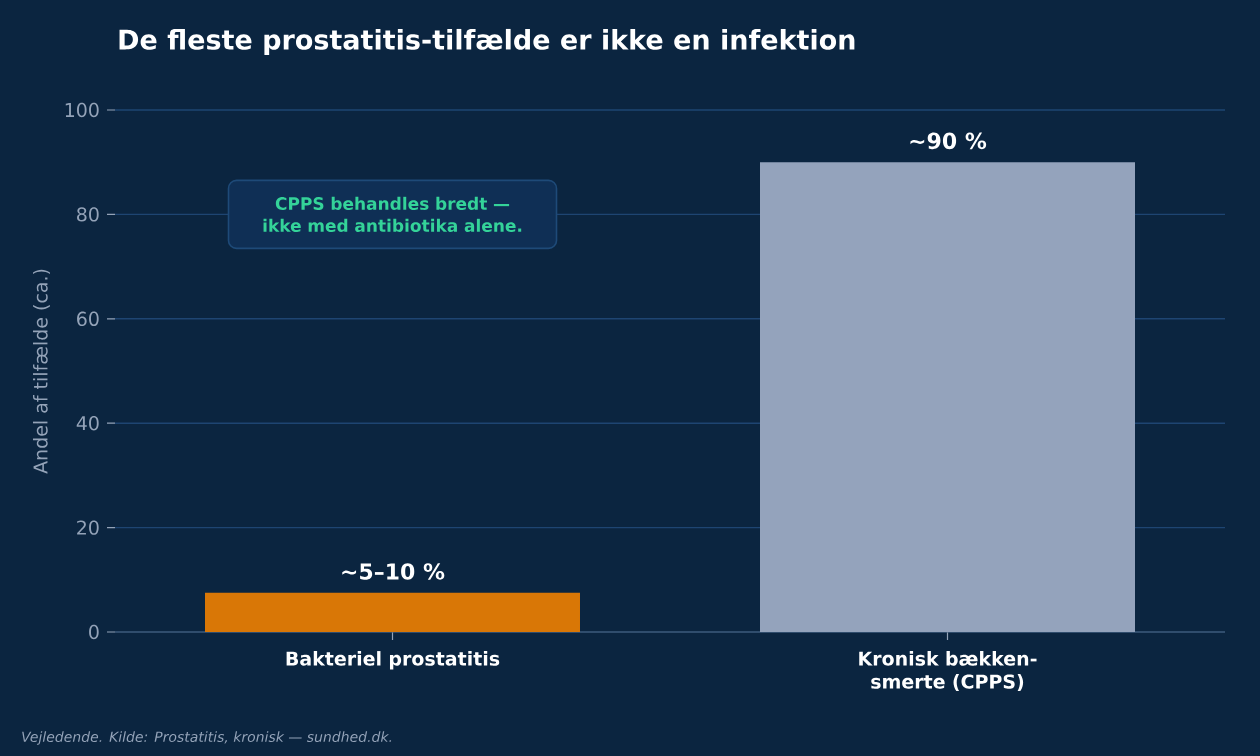 Image resolution: width=1260 pixels, height=756 pixels. I want to click on y-tick-label: 80, so click(88, 214).